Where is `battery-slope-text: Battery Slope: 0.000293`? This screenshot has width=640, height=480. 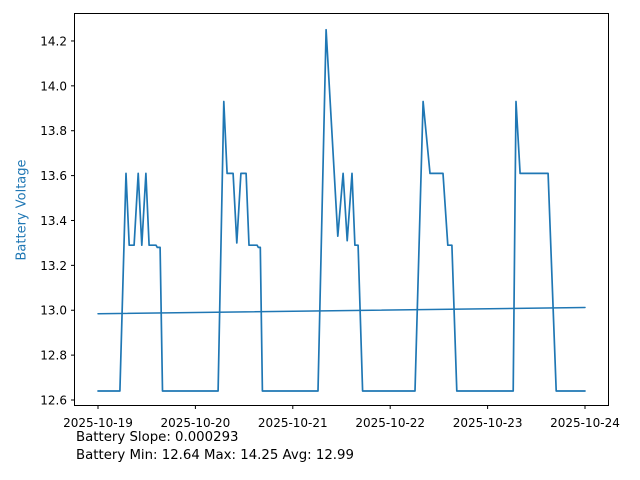
battery-slope-text: Battery Slope: 0.000293 is located at coordinates (157, 437).